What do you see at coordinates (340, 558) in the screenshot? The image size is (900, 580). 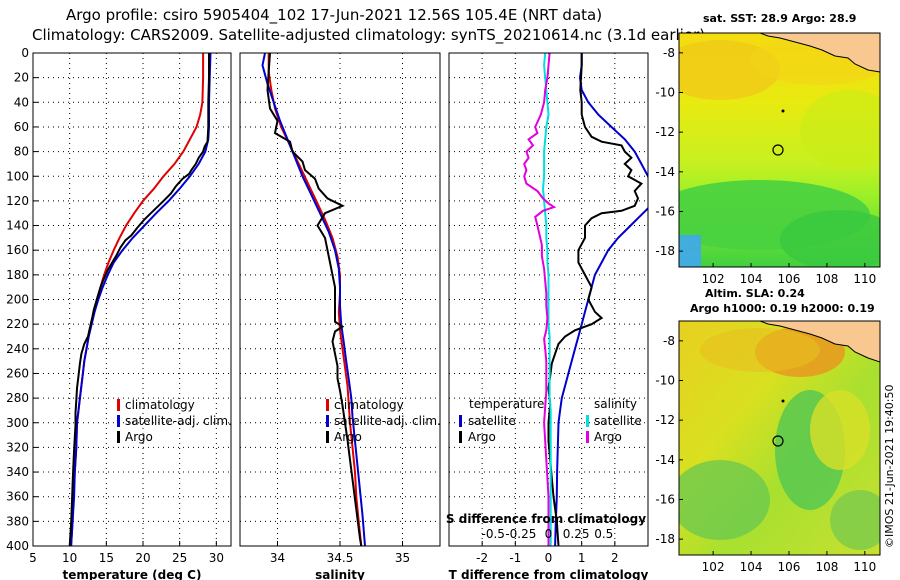 I see `x-tick-label: 34.5` at bounding box center [340, 558].